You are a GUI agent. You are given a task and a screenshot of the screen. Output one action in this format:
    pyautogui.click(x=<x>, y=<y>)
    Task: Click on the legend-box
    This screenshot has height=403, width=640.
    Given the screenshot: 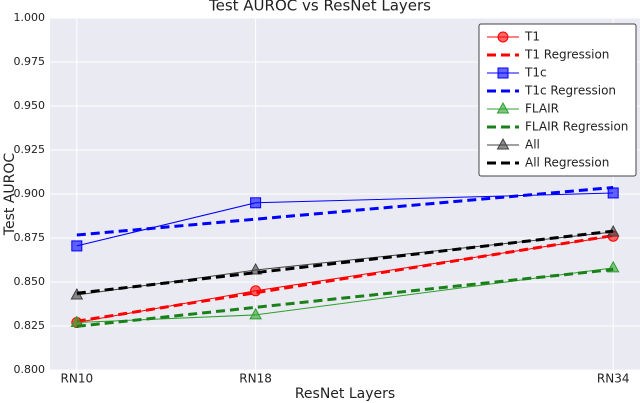 What is the action you would take?
    pyautogui.click(x=557, y=100)
    